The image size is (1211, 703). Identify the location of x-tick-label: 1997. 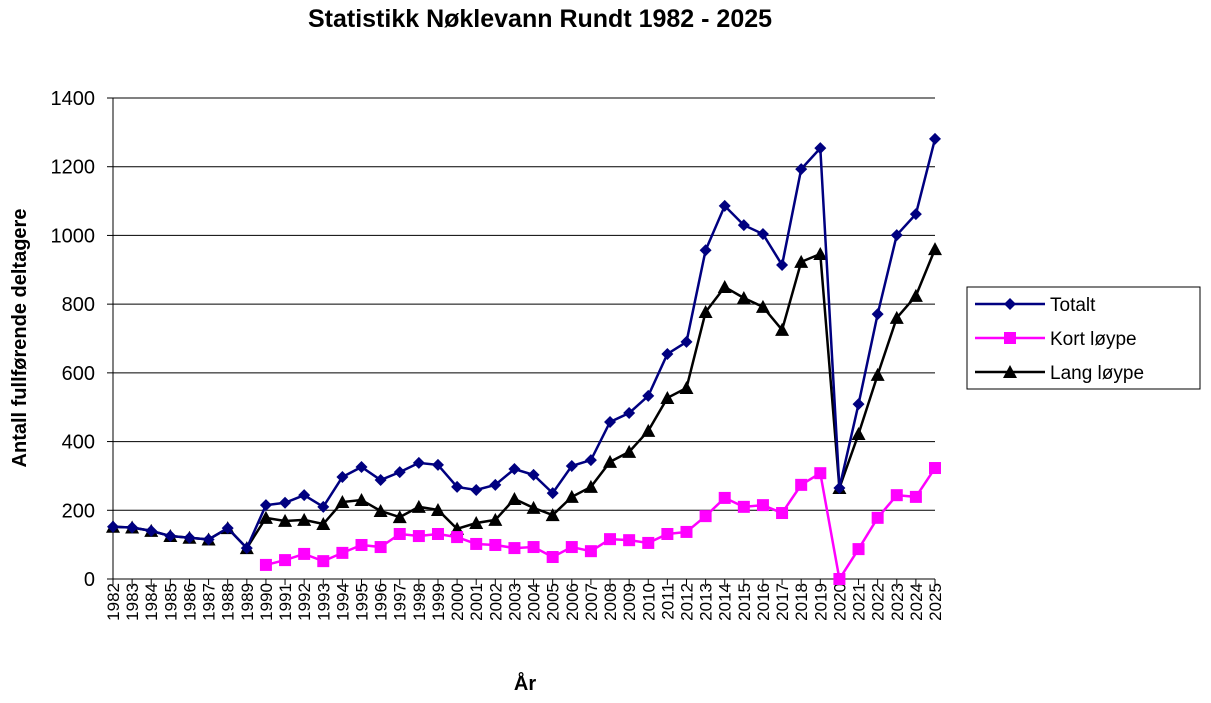
(400, 602).